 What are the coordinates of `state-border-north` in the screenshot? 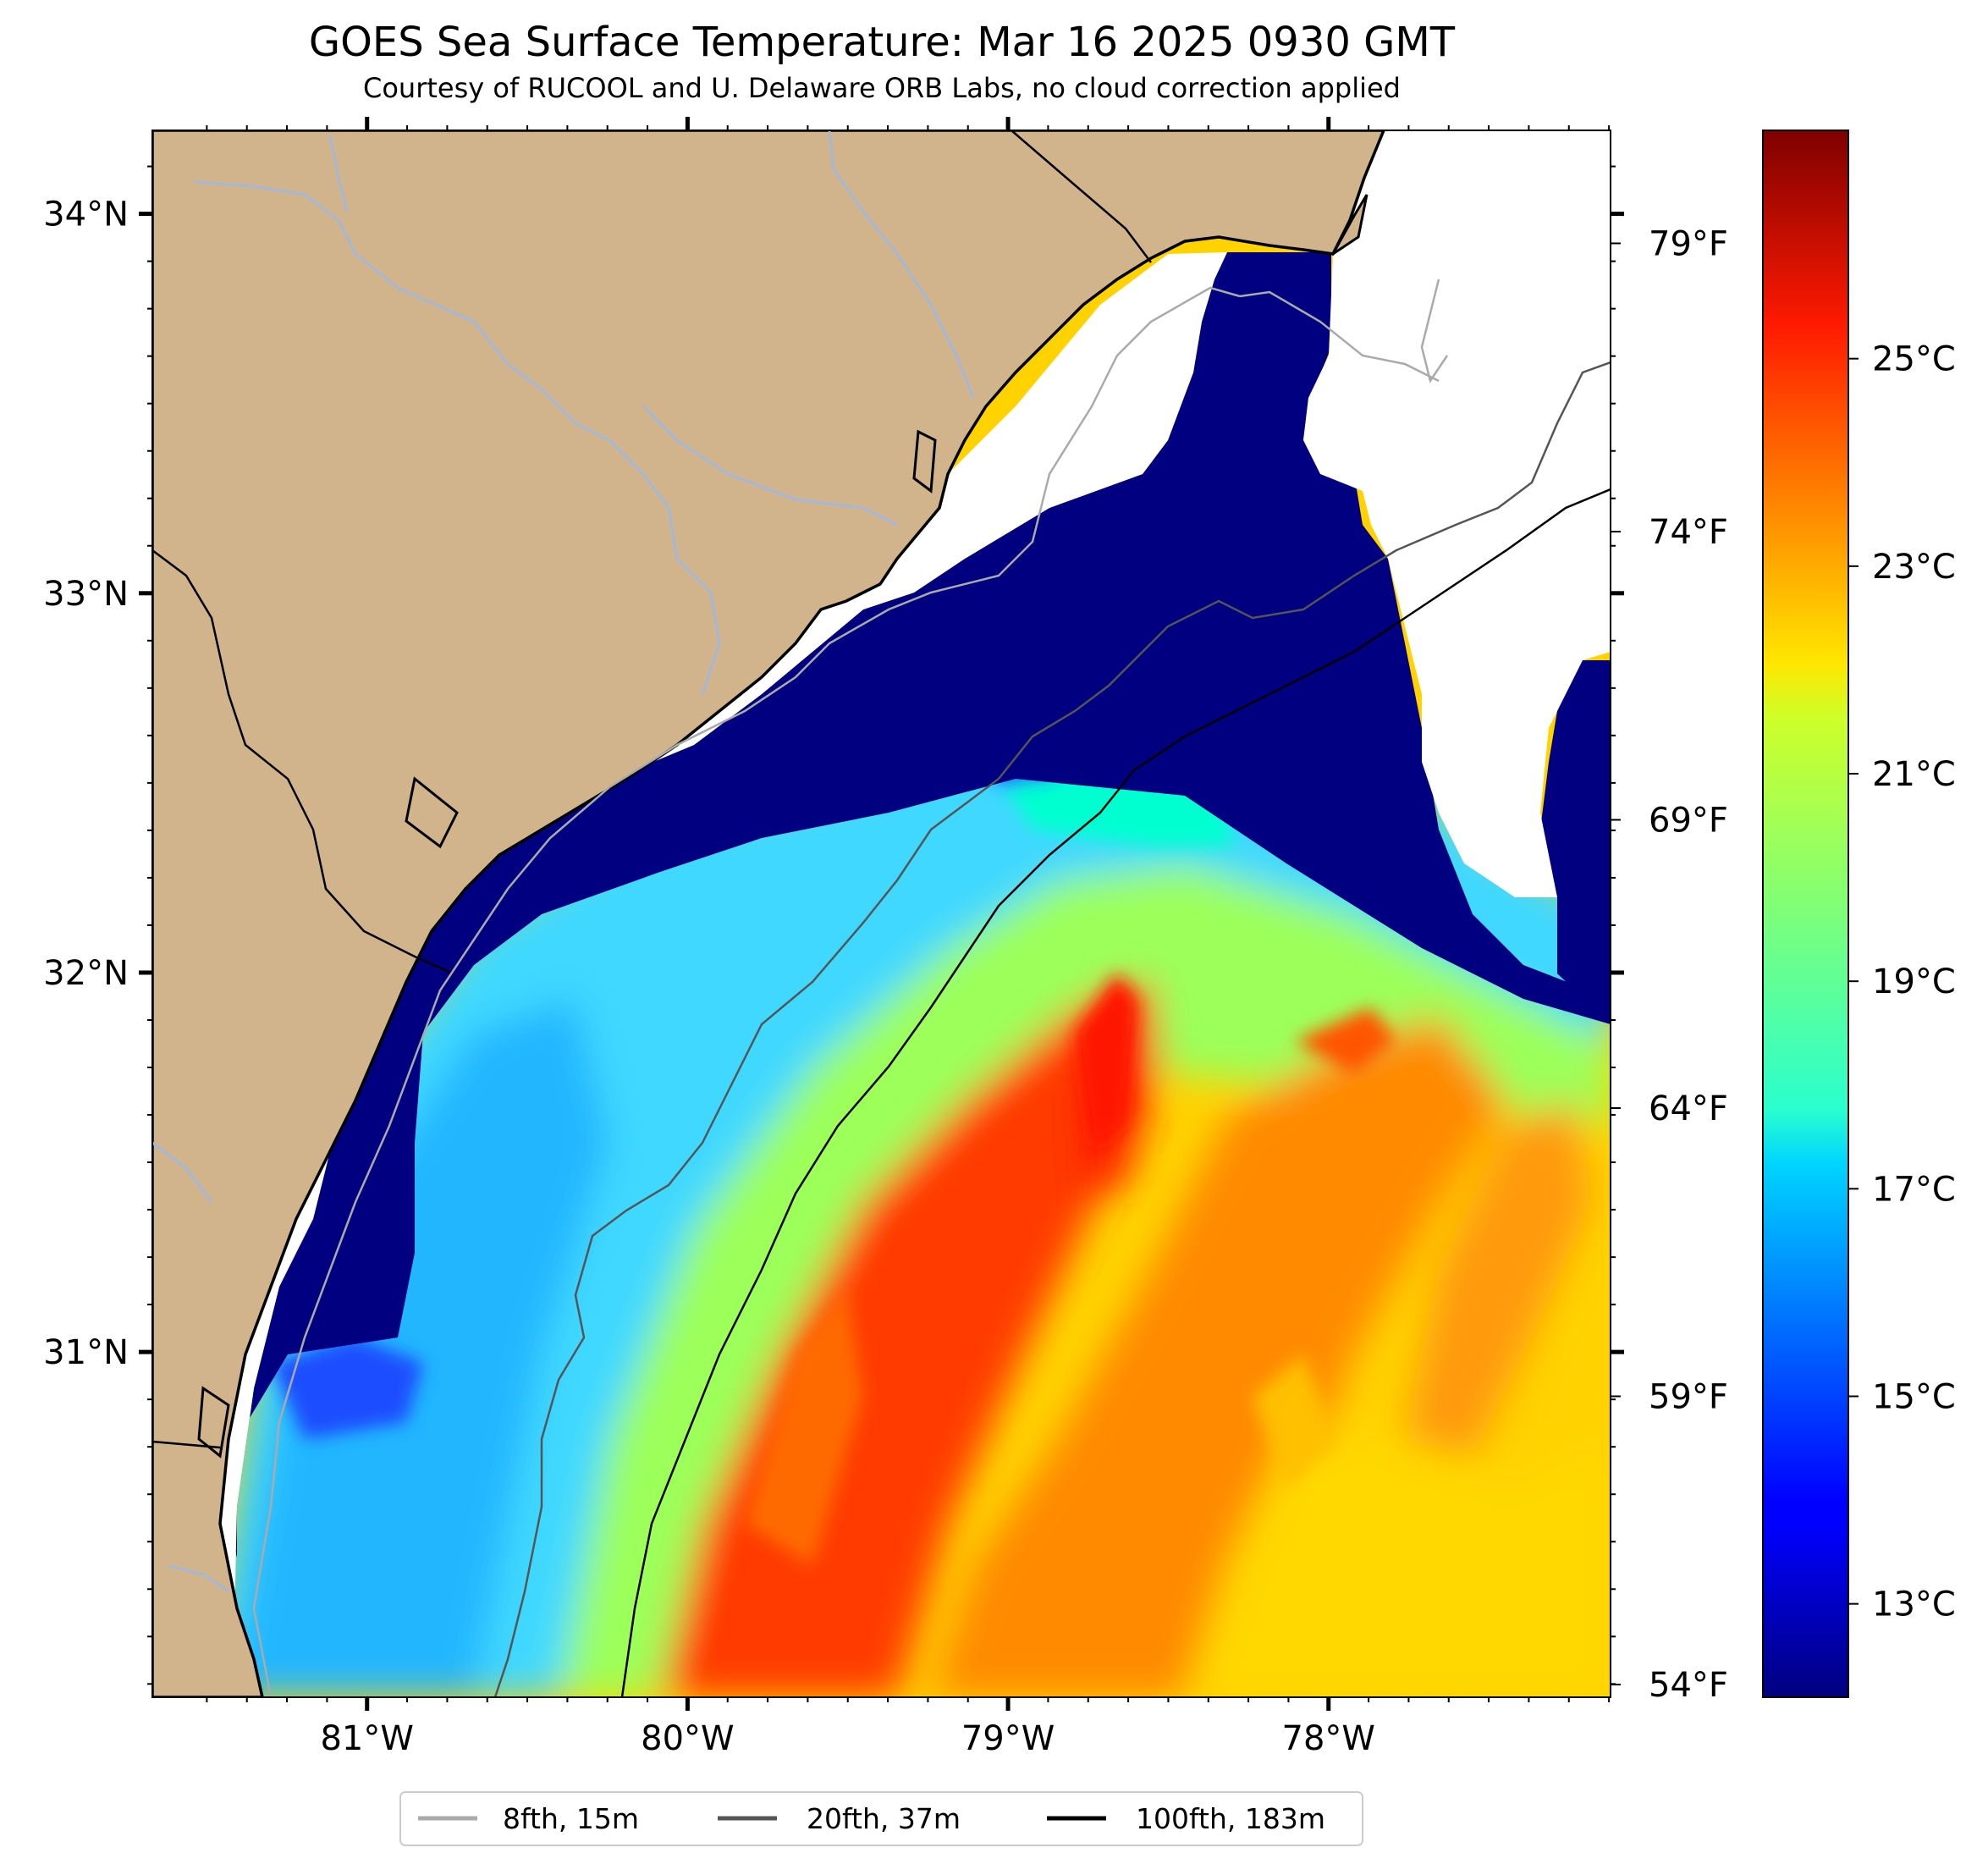 It's located at (1081, 196).